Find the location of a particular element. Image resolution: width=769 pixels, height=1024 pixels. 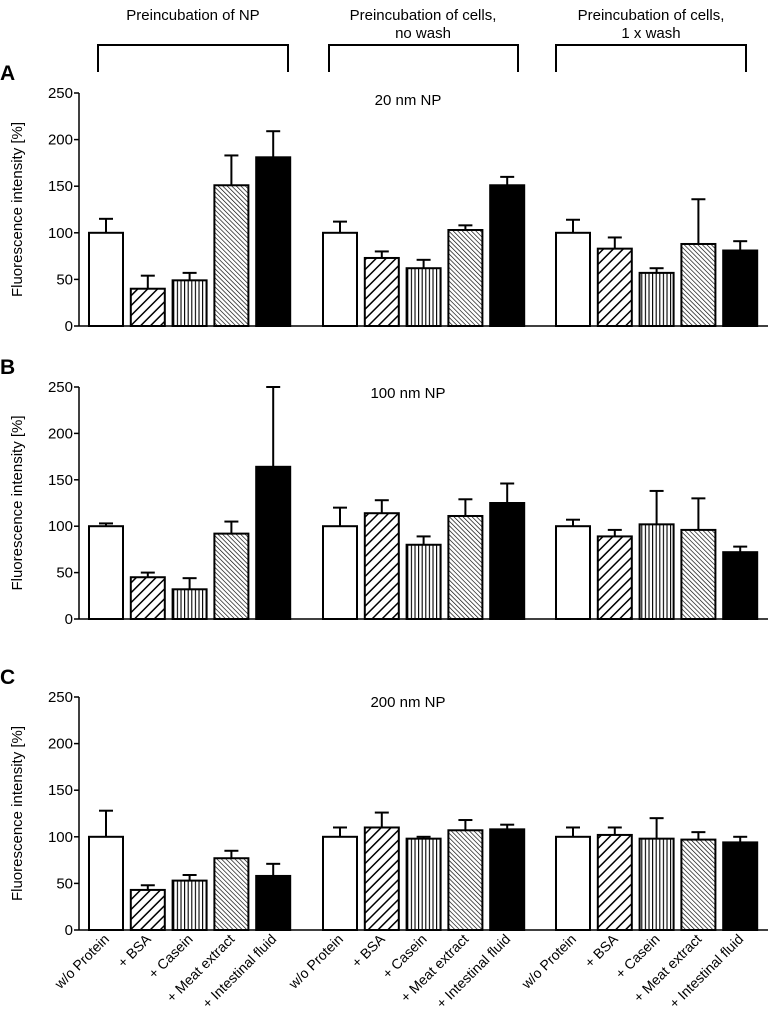

panel-label: B is located at coordinates (7, 367).